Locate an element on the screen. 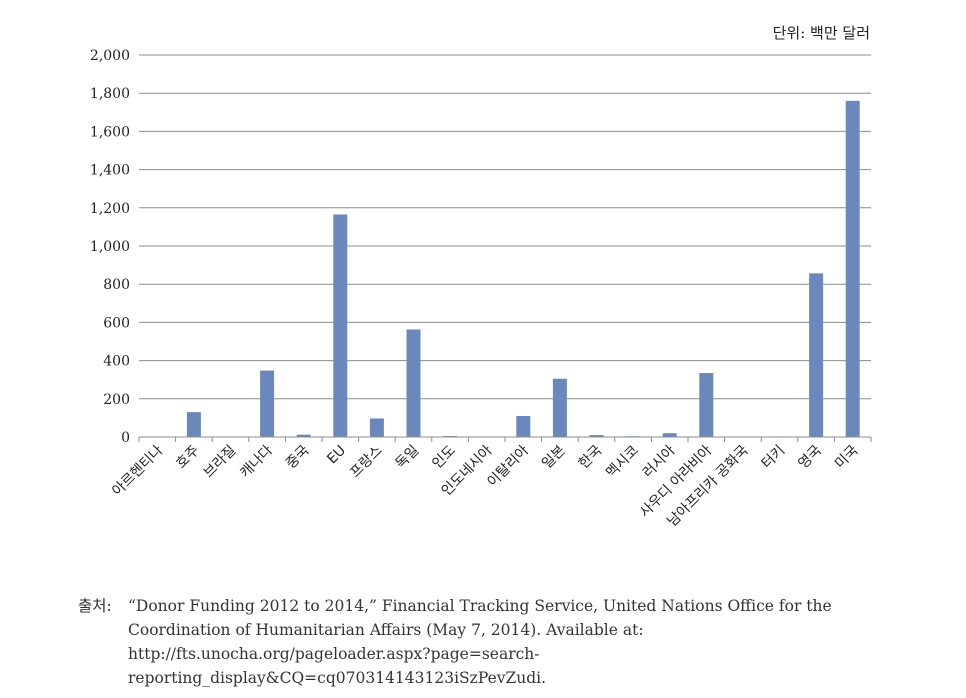 The width and height of the screenshot is (966, 698). y-tick-label: 800 is located at coordinates (116, 285).